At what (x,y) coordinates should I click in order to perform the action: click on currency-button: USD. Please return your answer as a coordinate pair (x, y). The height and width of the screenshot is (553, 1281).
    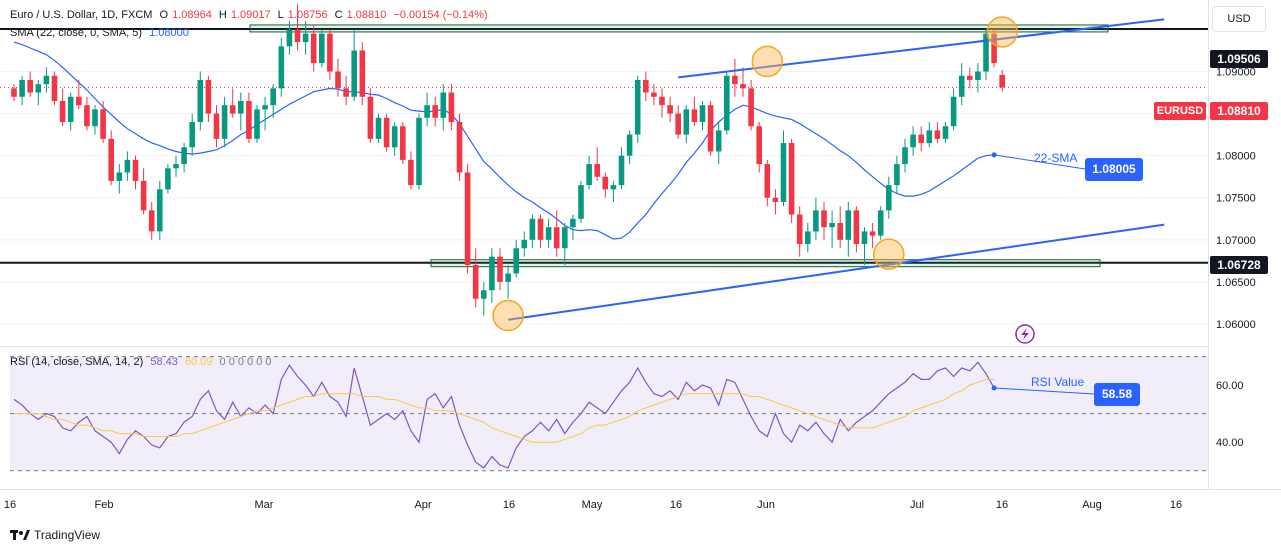
    Looking at the image, I should click on (1239, 19).